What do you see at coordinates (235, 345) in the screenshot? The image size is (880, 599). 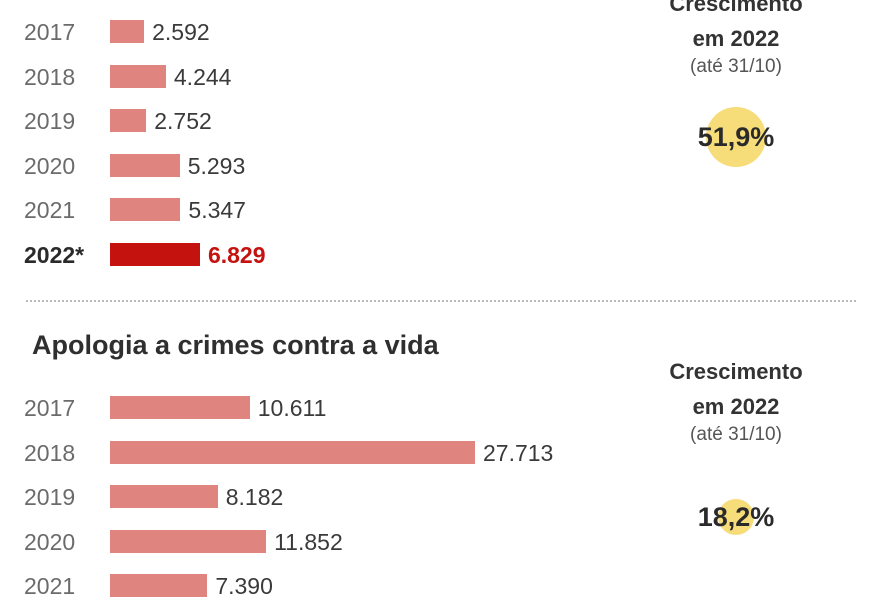 I see `chart-title: Apologia a crimes contra a vida` at bounding box center [235, 345].